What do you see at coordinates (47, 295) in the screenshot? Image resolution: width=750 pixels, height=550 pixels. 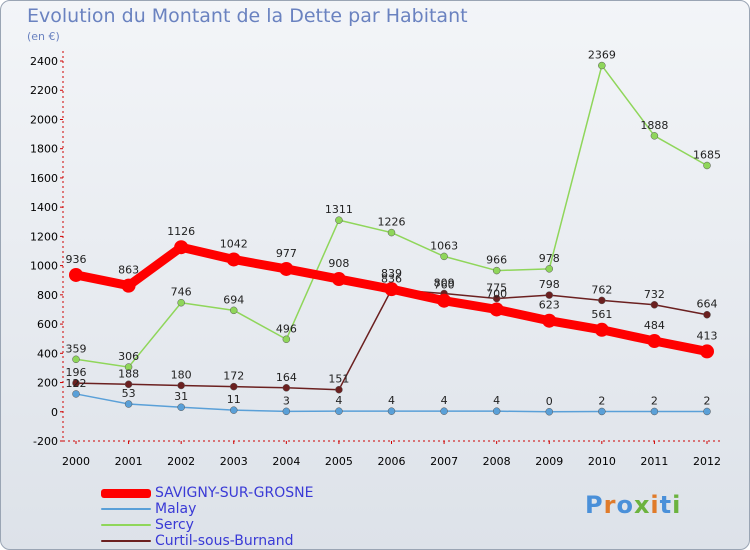 I see `y-tick-label: 800` at bounding box center [47, 295].